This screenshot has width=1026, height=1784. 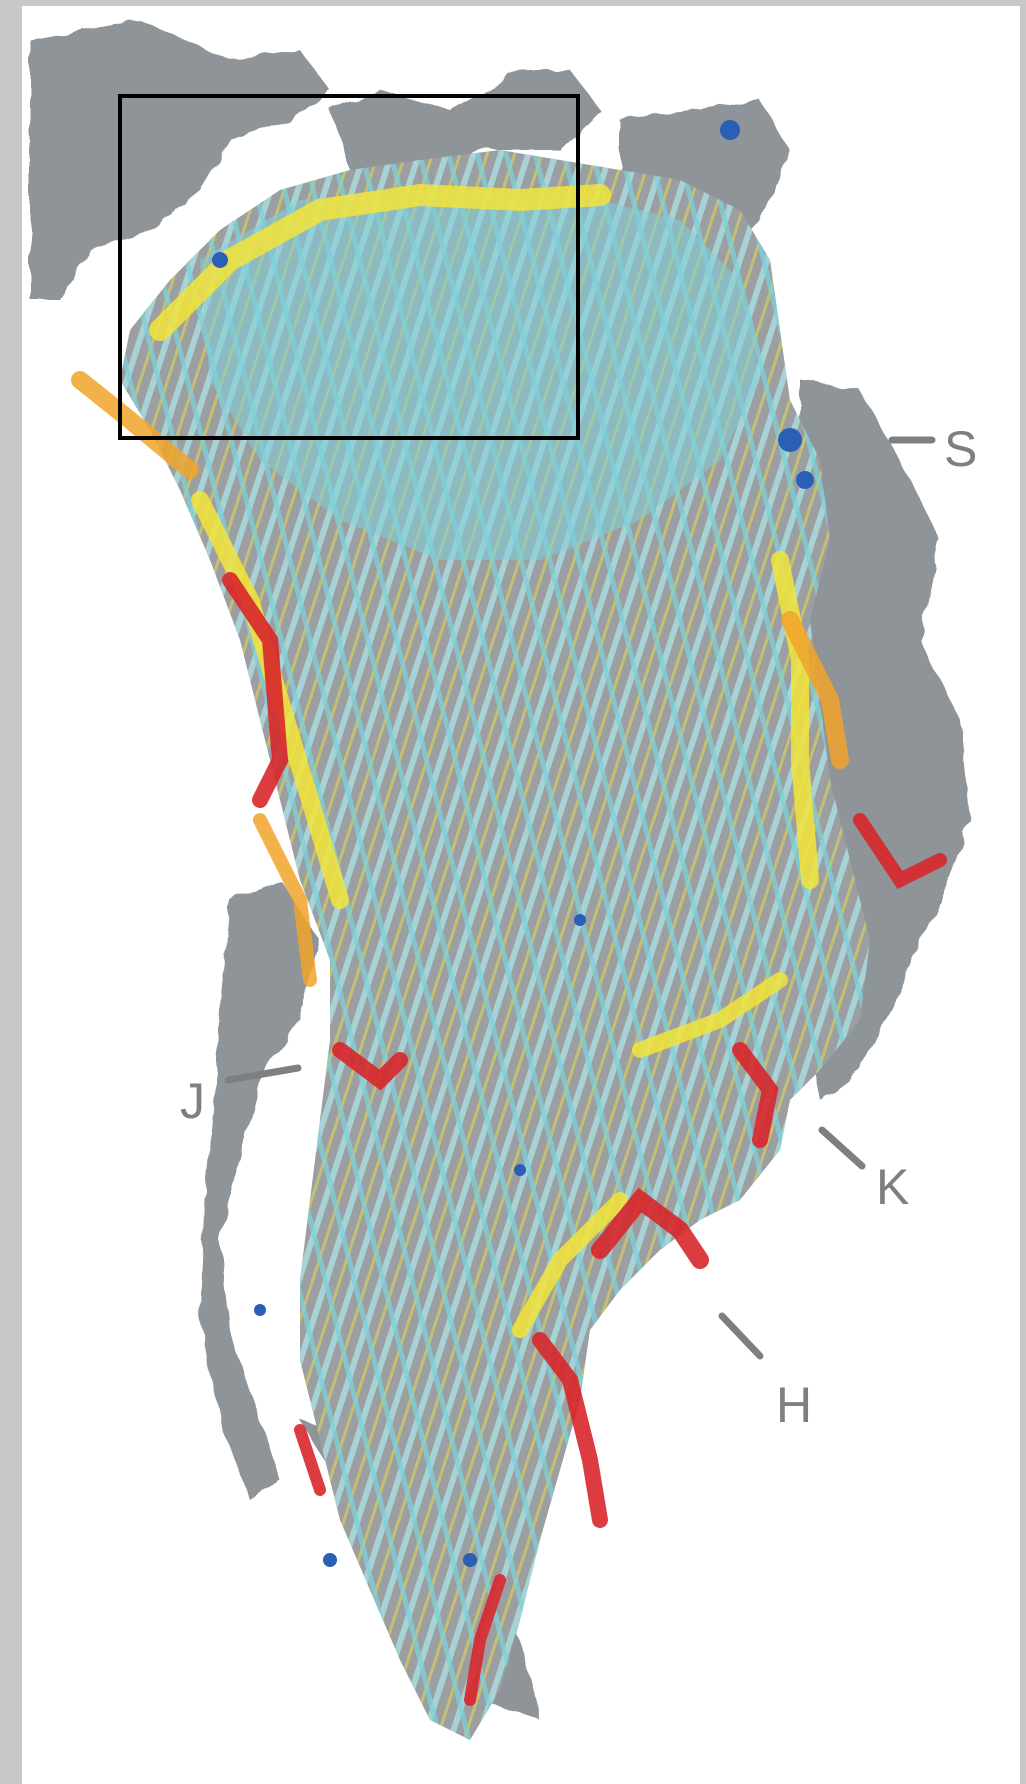 I want to click on land-west, so click(x=260, y=1190).